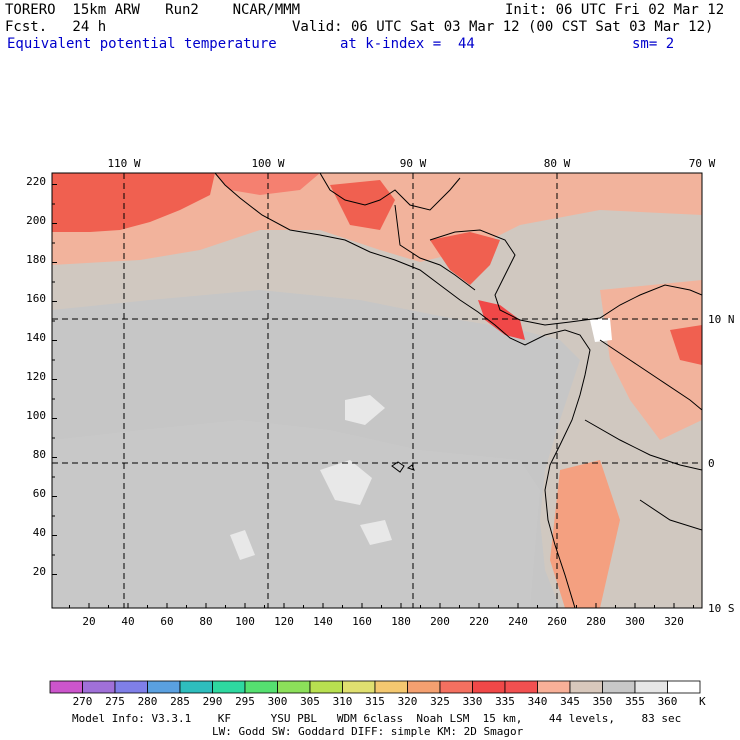 The width and height of the screenshot is (740, 740). I want to click on x-tick-label: 20, so click(88, 621).